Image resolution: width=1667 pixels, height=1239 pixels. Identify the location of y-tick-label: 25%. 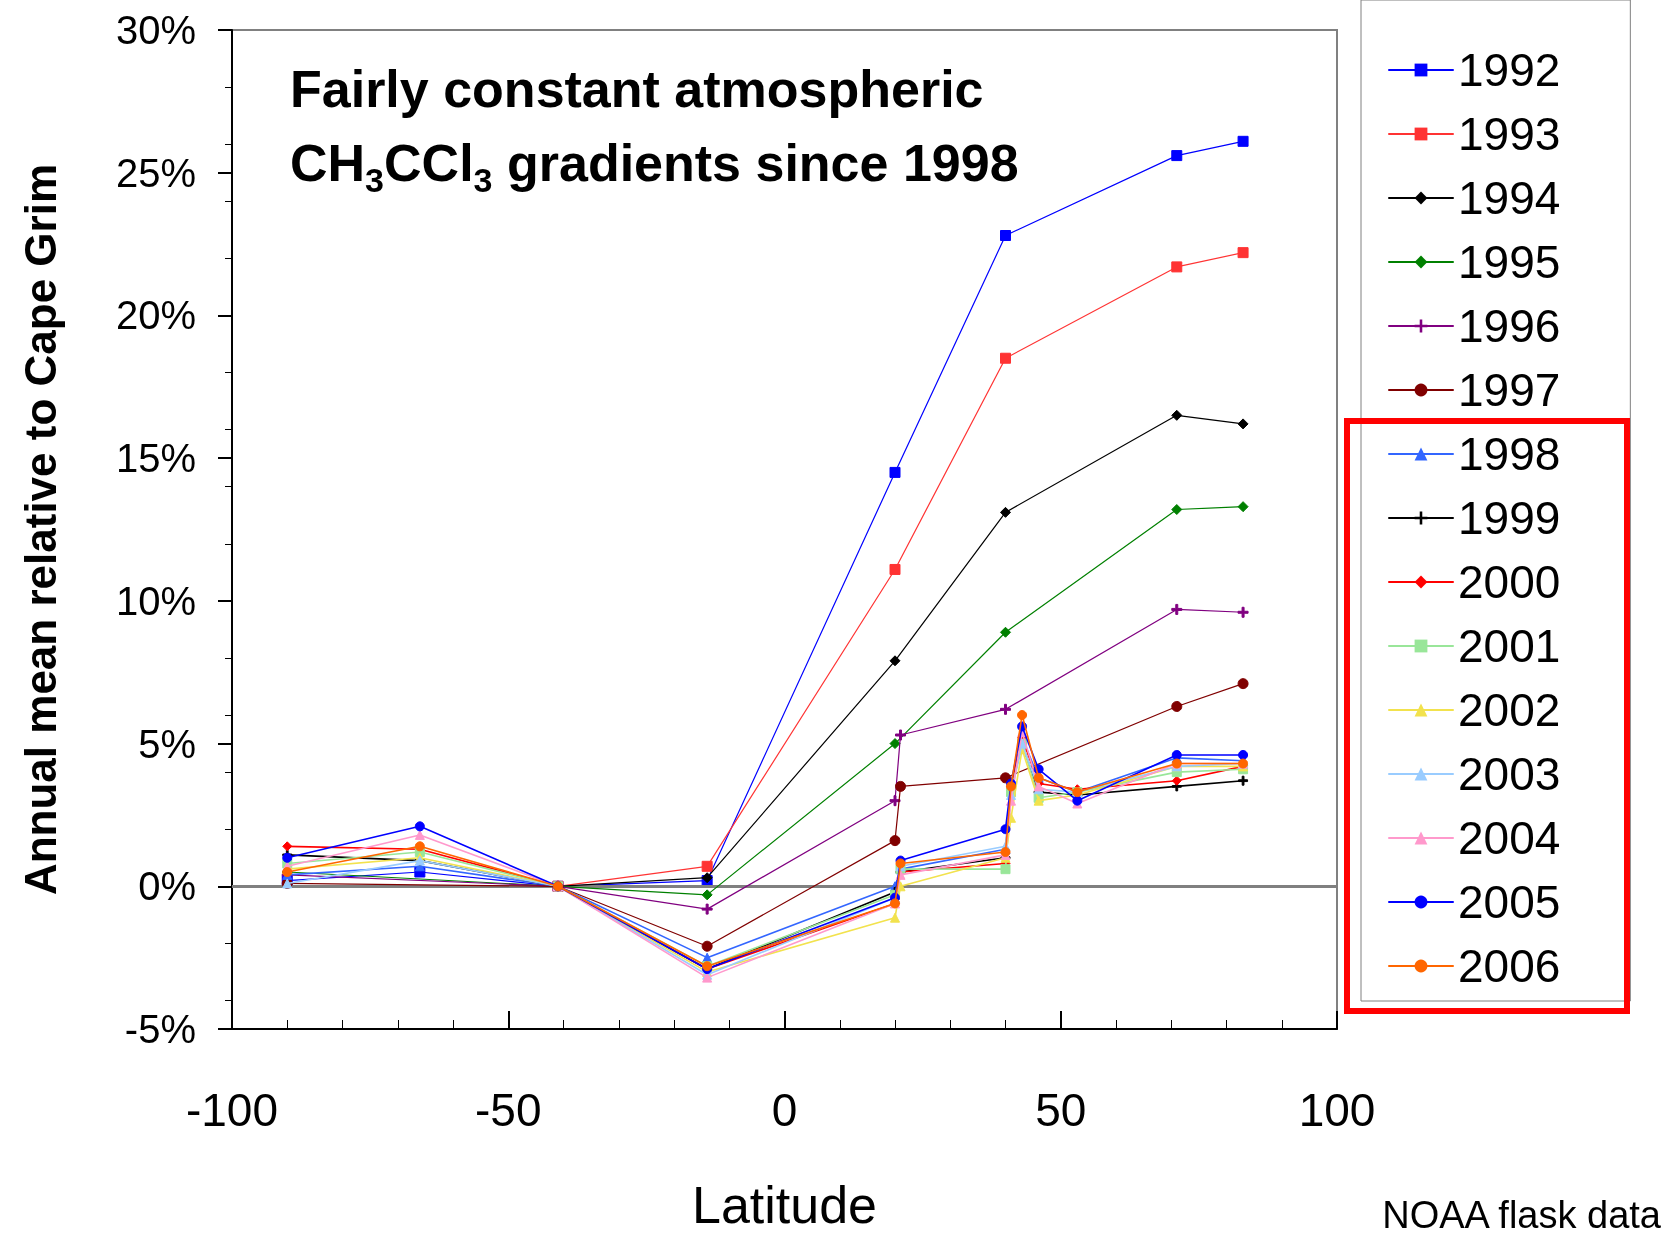
(155, 172).